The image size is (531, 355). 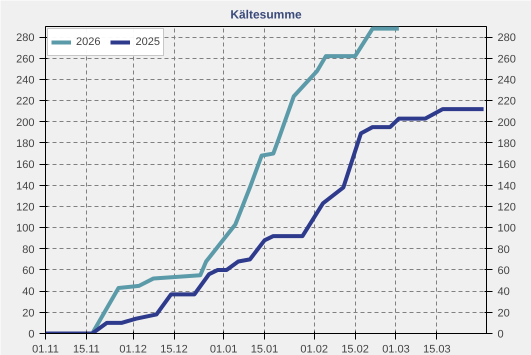 What do you see at coordinates (174, 349) in the screenshot?
I see `x-tick-label: 15.12` at bounding box center [174, 349].